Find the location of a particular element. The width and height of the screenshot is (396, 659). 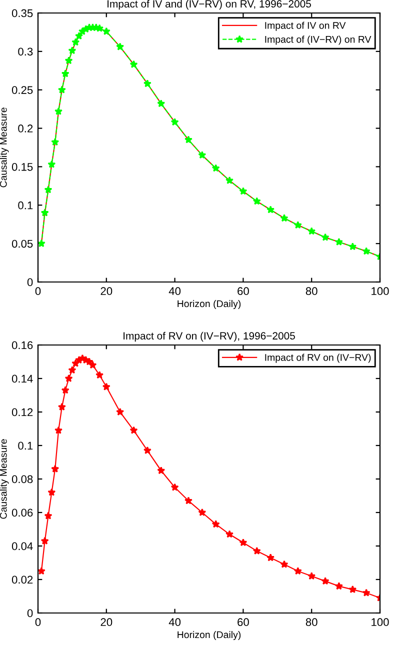

legend-label: Impact of (IV−RV) on RV is located at coordinates (318, 40).